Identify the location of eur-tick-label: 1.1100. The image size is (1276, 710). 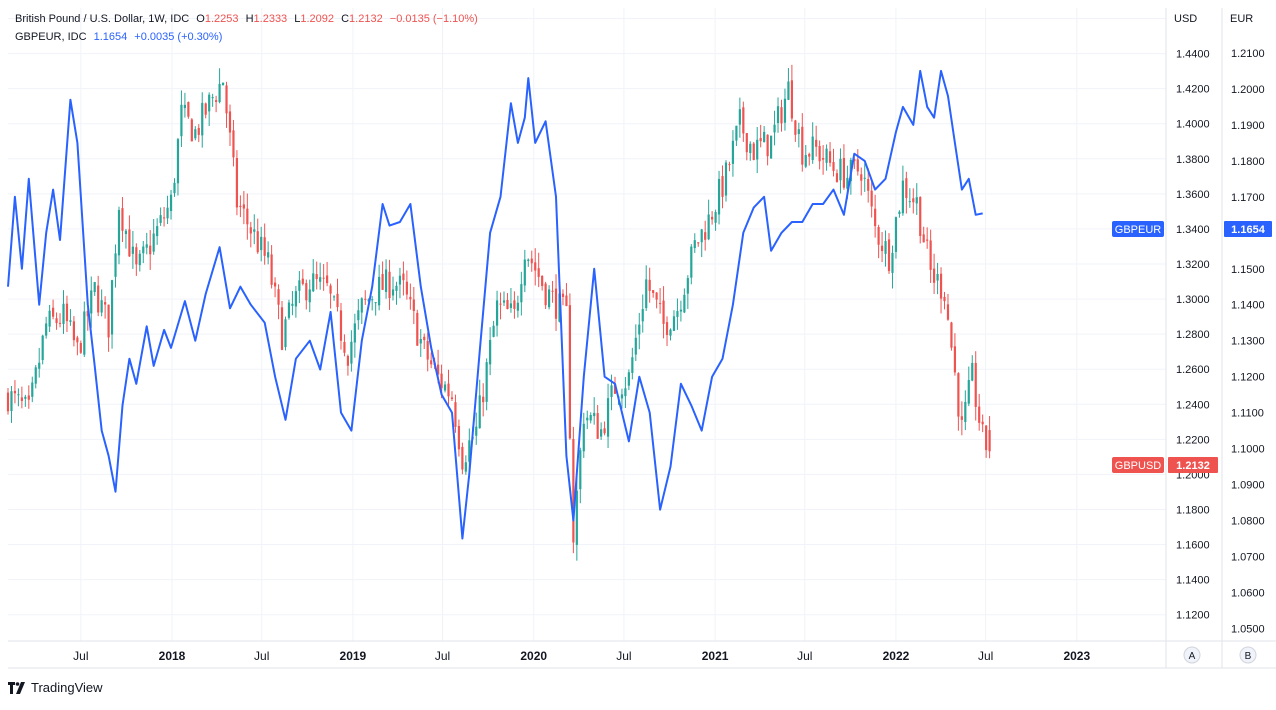
(1247, 414).